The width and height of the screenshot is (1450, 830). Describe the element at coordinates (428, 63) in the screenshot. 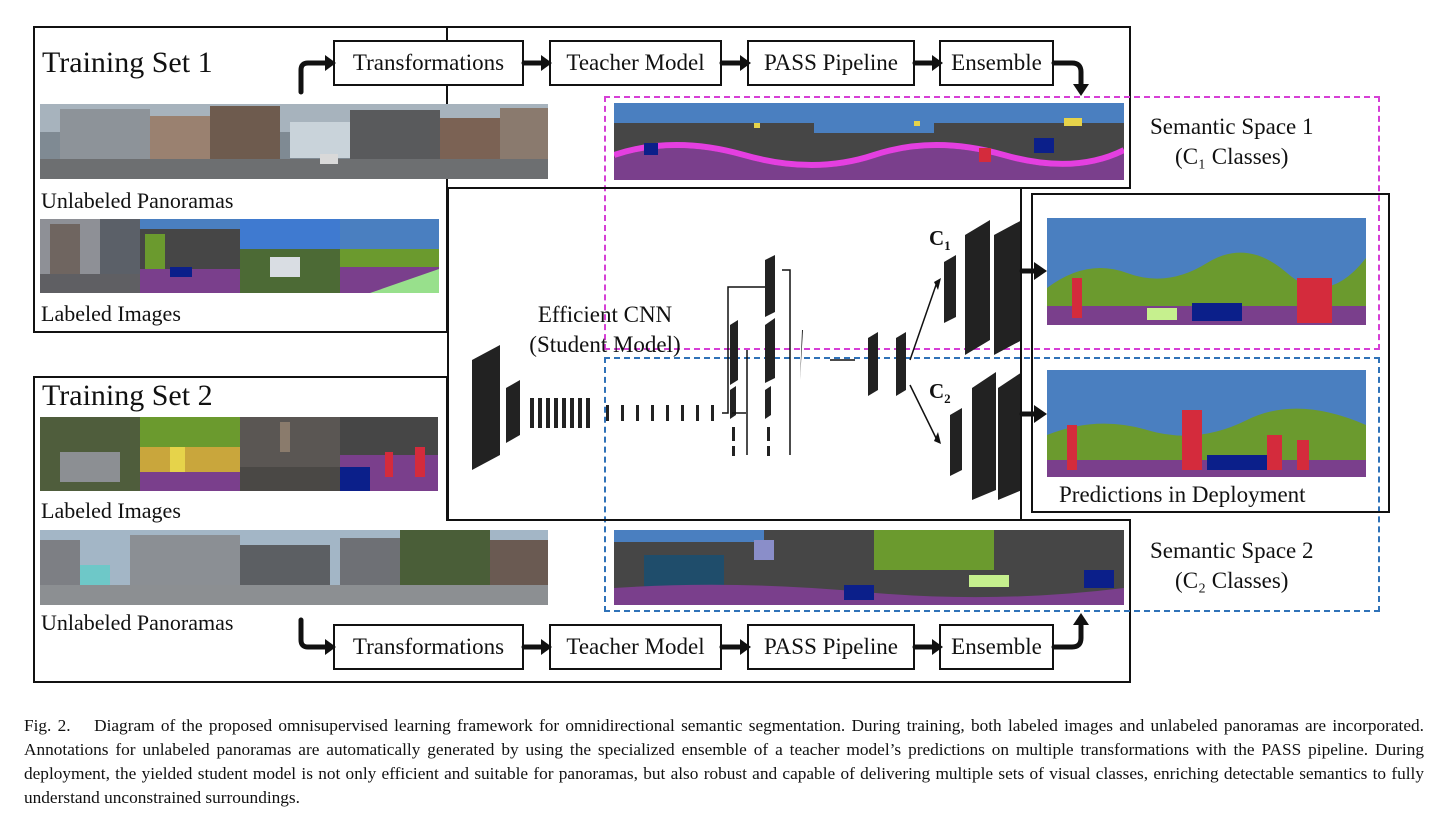

I see `pipeline-1-transformations-box: Transformations` at that location.